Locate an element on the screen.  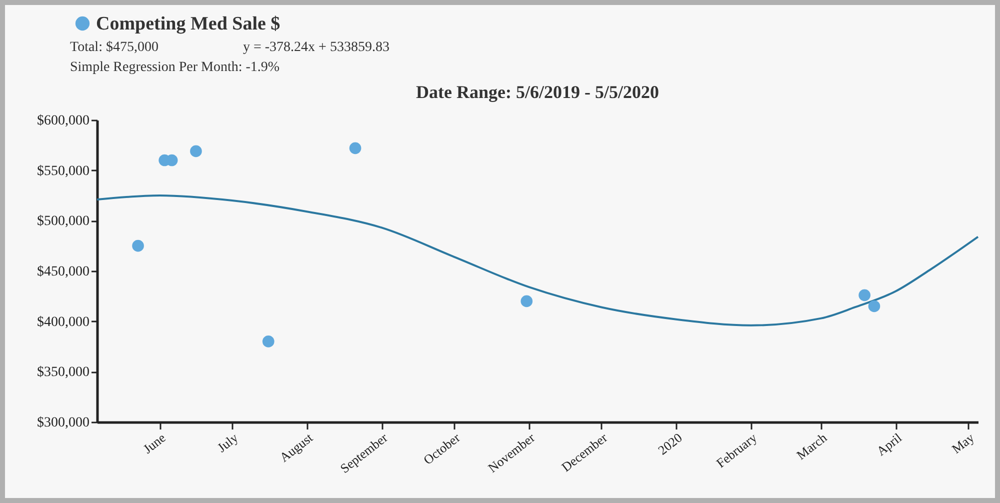
y-tick-label: $500,000 is located at coordinates (63, 222).